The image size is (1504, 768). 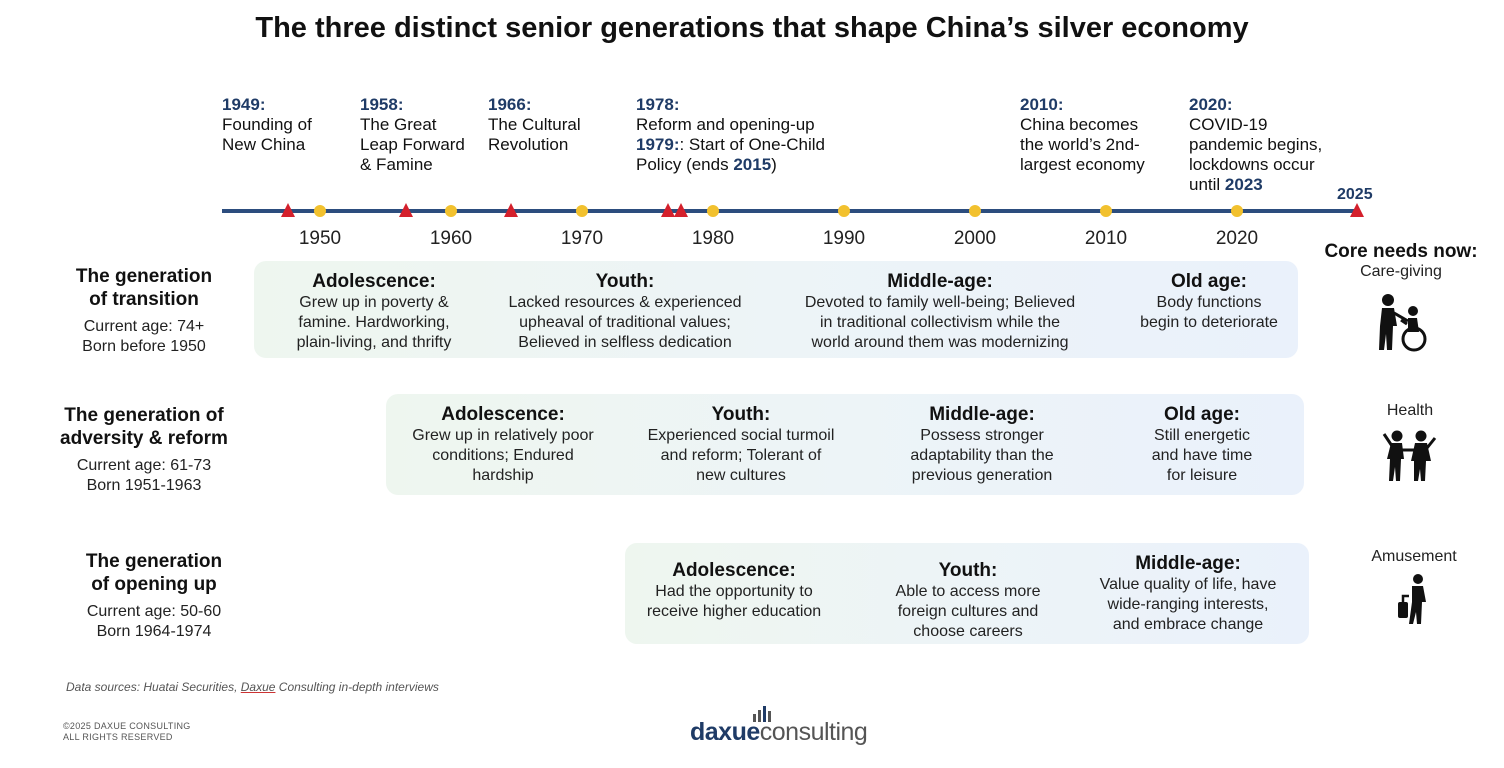 What do you see at coordinates (1082, 164) in the screenshot?
I see `event-text: largest economy` at bounding box center [1082, 164].